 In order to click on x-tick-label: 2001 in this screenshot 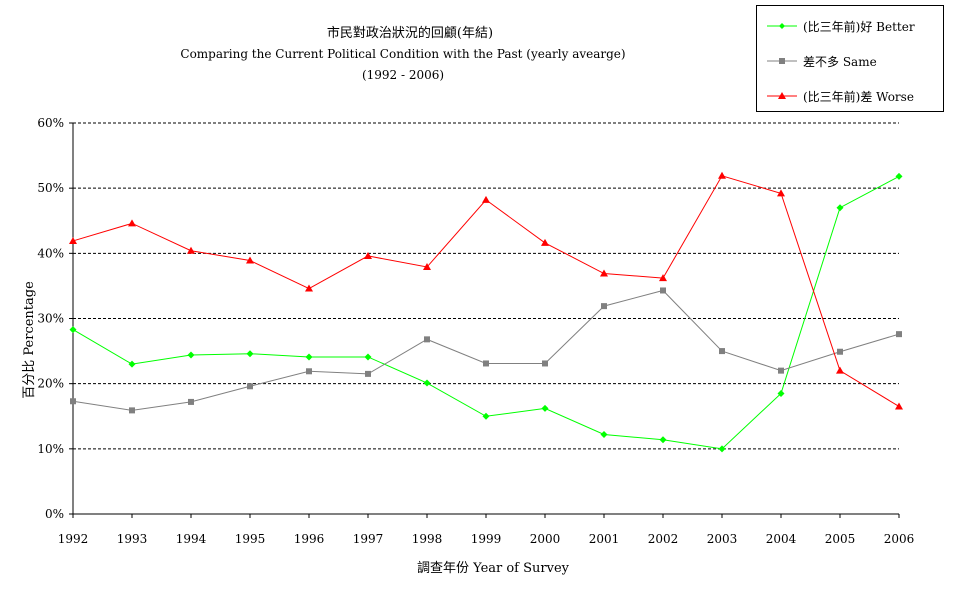, I will do `click(604, 539)`.